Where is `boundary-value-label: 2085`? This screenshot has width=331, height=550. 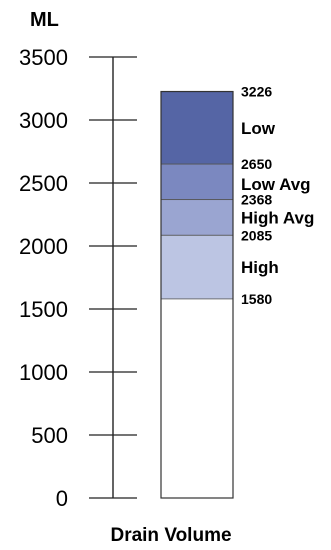
boundary-value-label: 2085 is located at coordinates (256, 235).